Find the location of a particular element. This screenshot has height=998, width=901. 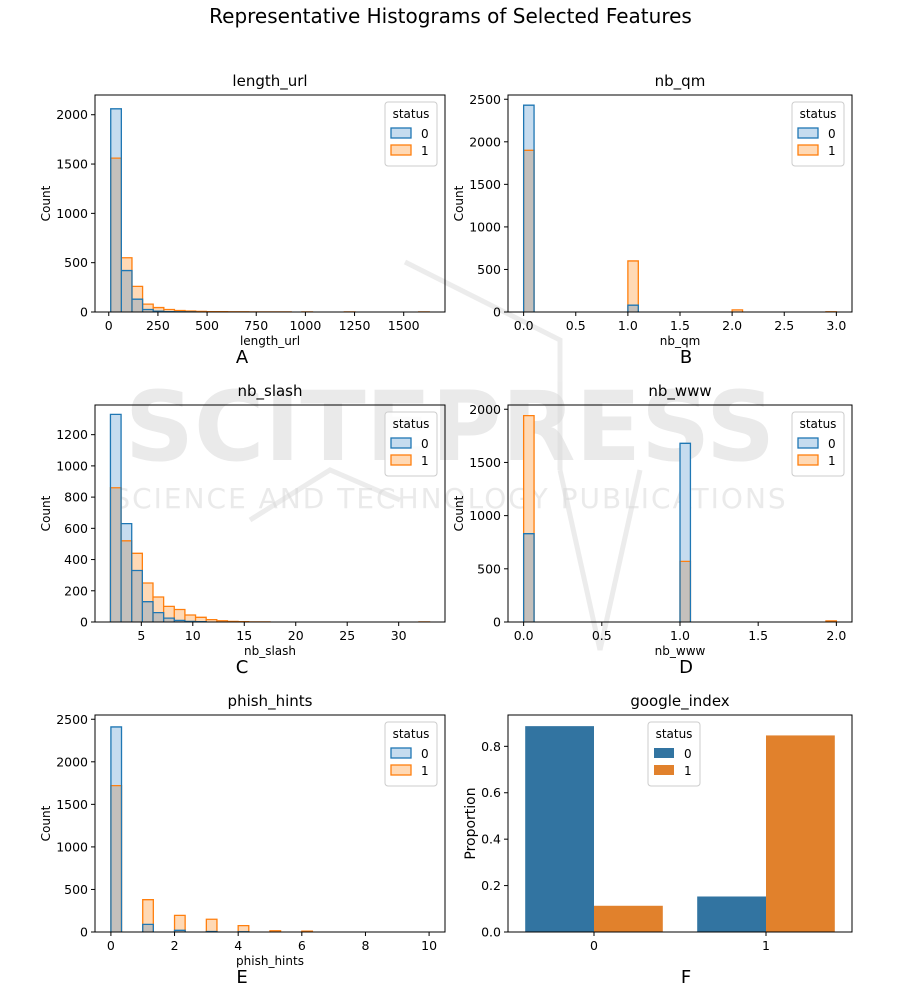

chart-title: google_index is located at coordinates (679, 701).